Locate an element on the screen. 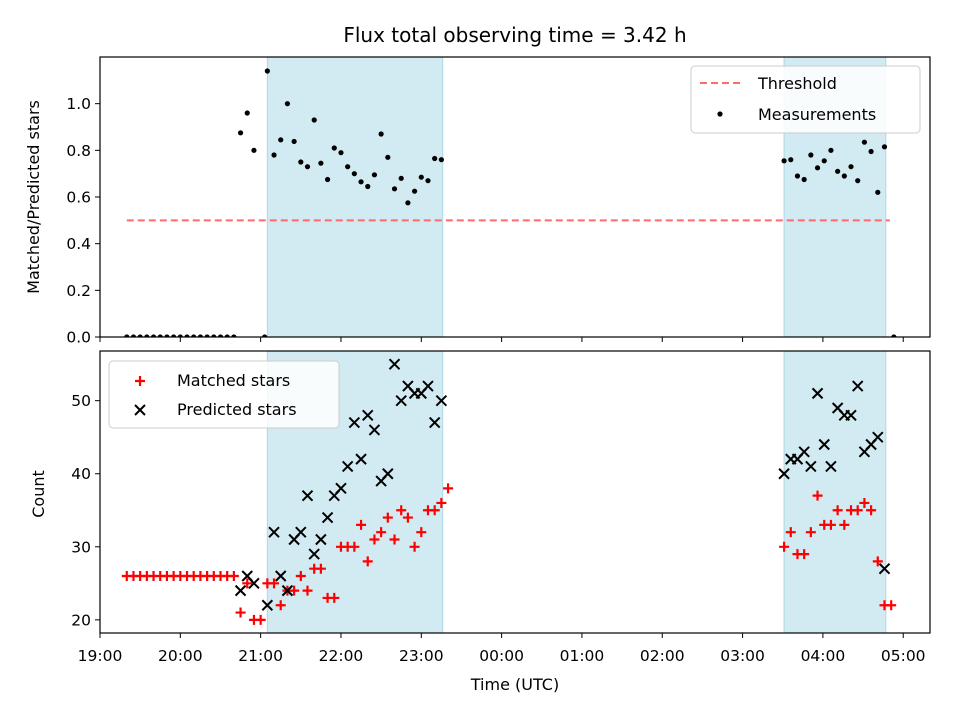  y-tick-label: 0.2 is located at coordinates (78, 291).